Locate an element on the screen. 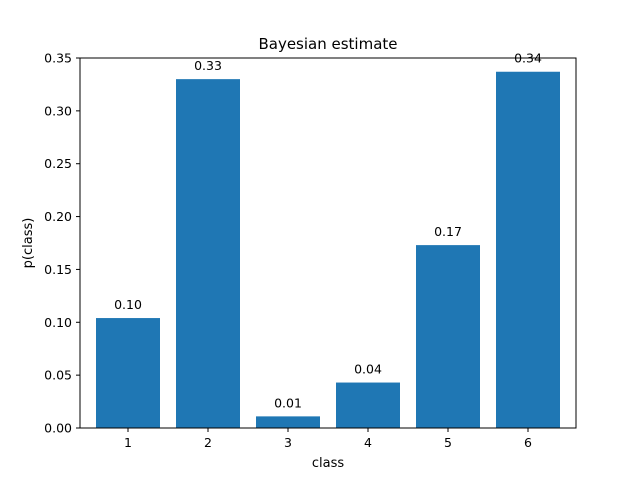 The width and height of the screenshot is (640, 480). data-label-1: 0.10 is located at coordinates (128, 304).